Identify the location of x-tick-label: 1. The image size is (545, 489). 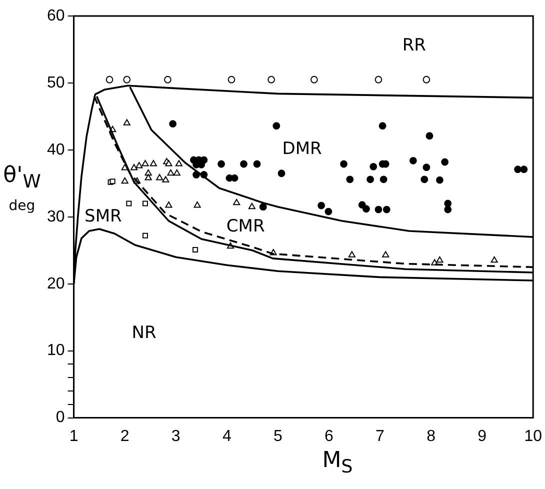
(73, 436).